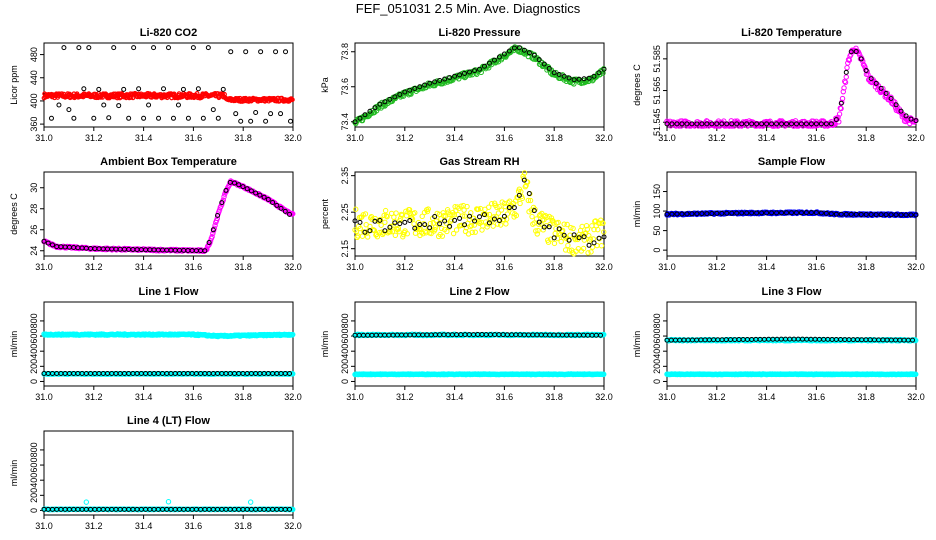  I want to click on series-raw, so click(168, 97).